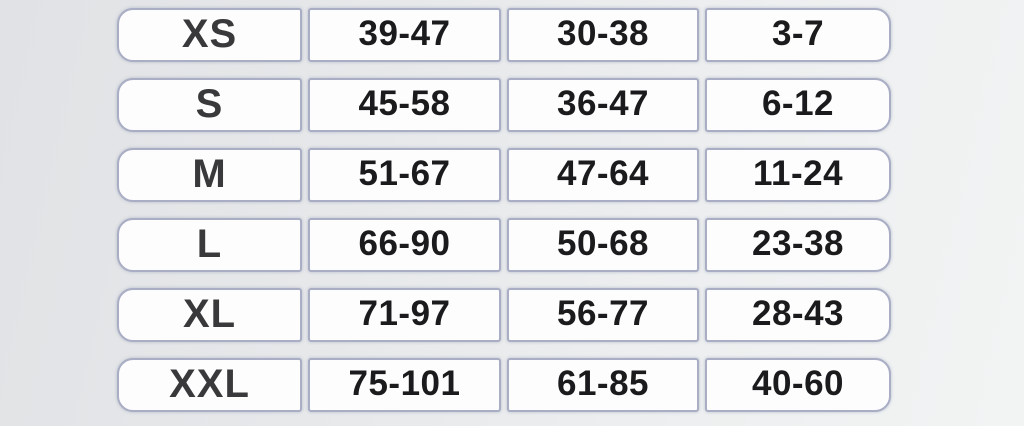  What do you see at coordinates (209, 245) in the screenshot?
I see `size-label-cell: L` at bounding box center [209, 245].